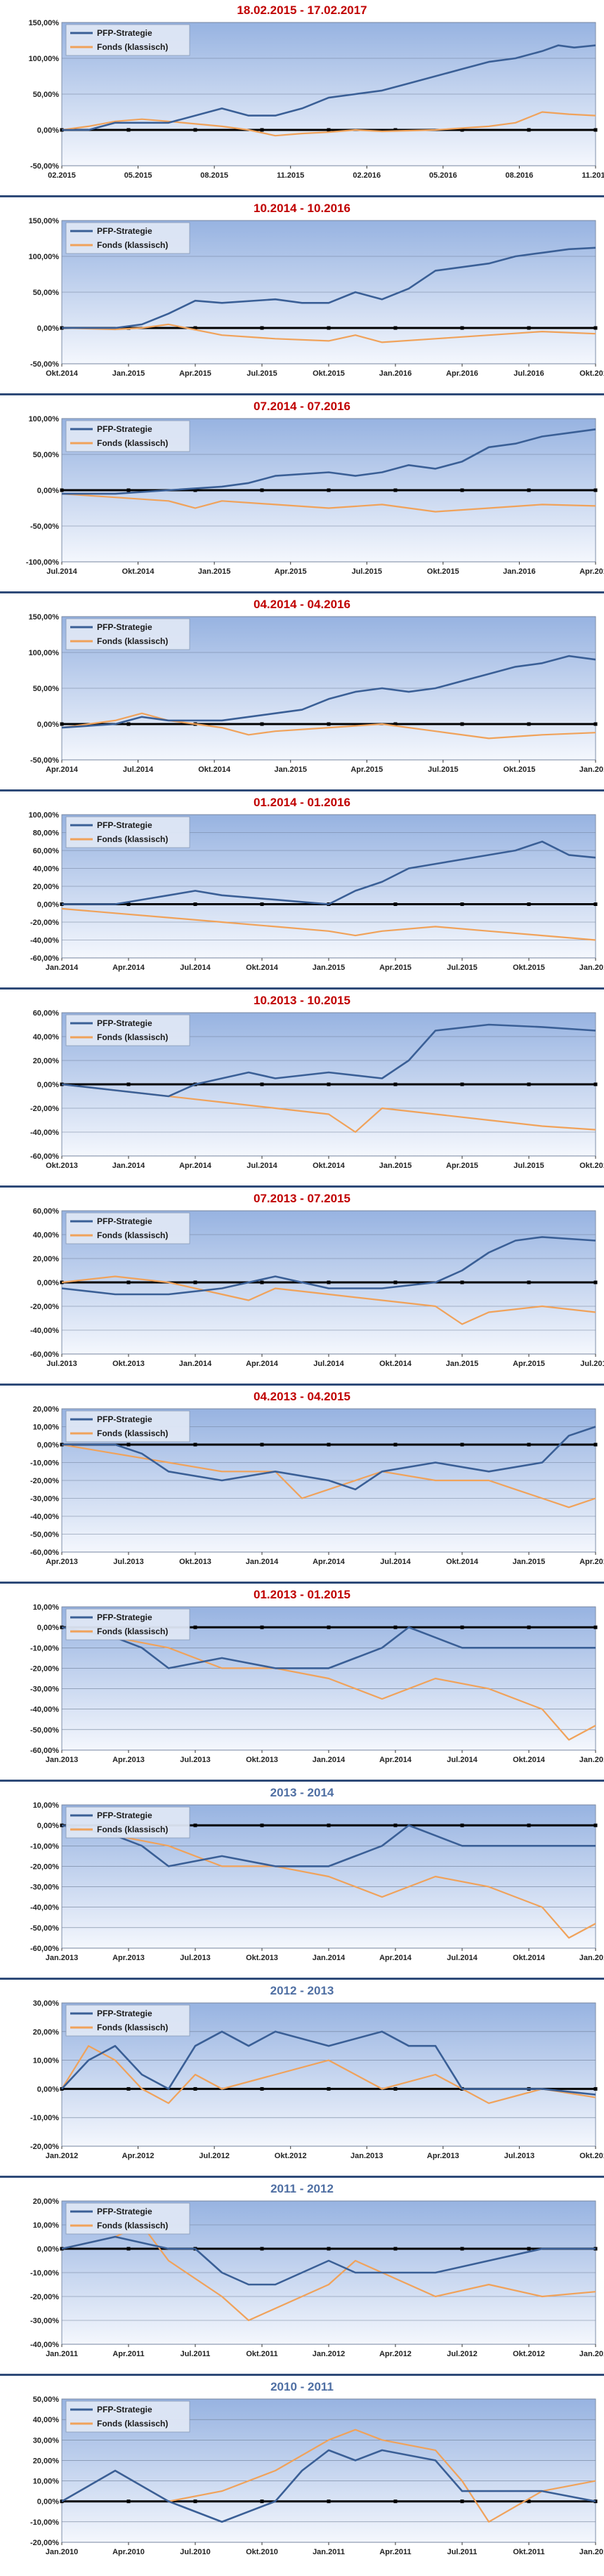 The width and height of the screenshot is (604, 2576). What do you see at coordinates (46, 2032) in the screenshot?
I see `y-tick-label: 20,00%` at bounding box center [46, 2032].